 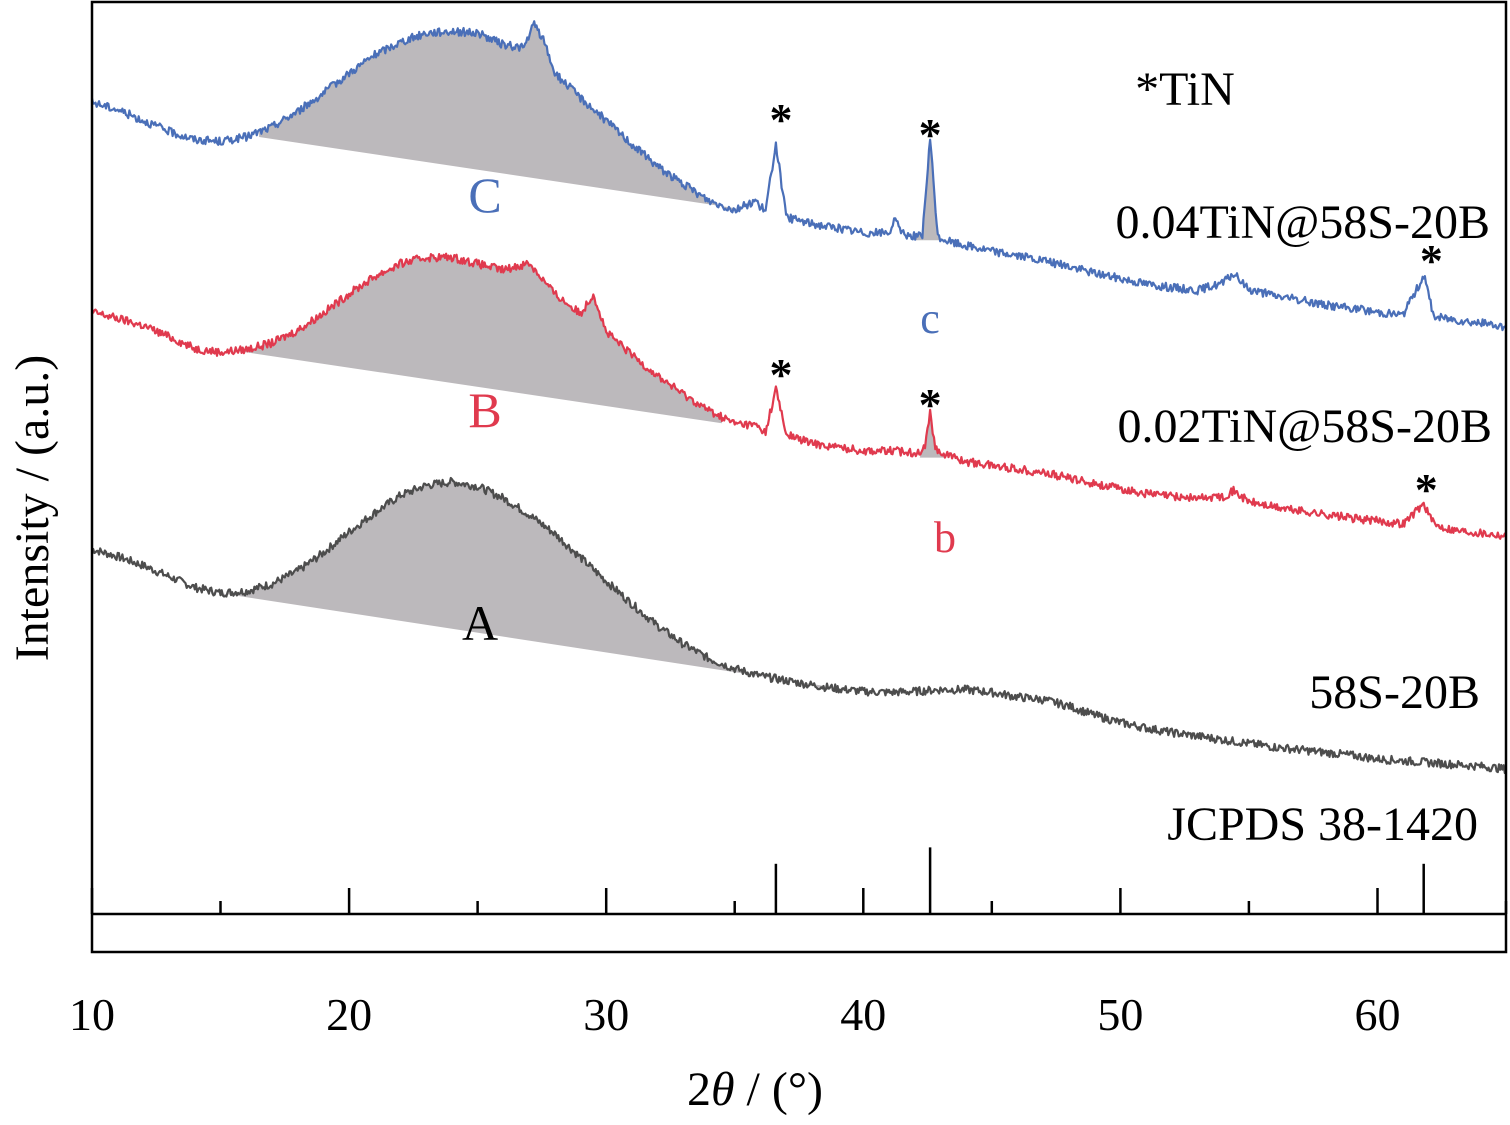 What do you see at coordinates (755, 1089) in the screenshot?
I see `x-axis-label: 2θ / (°)` at bounding box center [755, 1089].